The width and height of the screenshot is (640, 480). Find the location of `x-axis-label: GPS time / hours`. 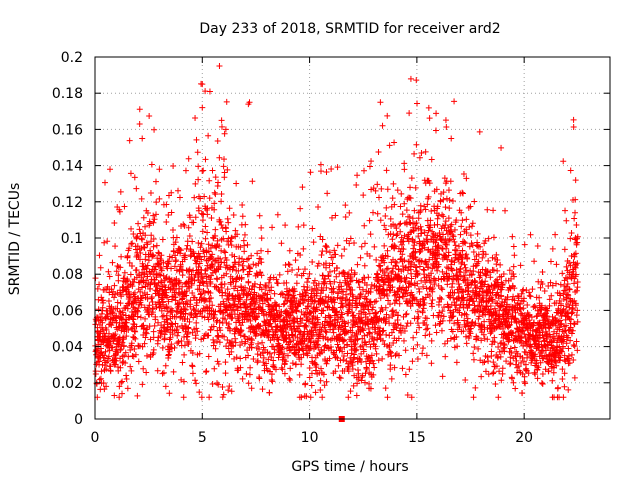

x-axis-label: GPS time / hours is located at coordinates (349, 467).